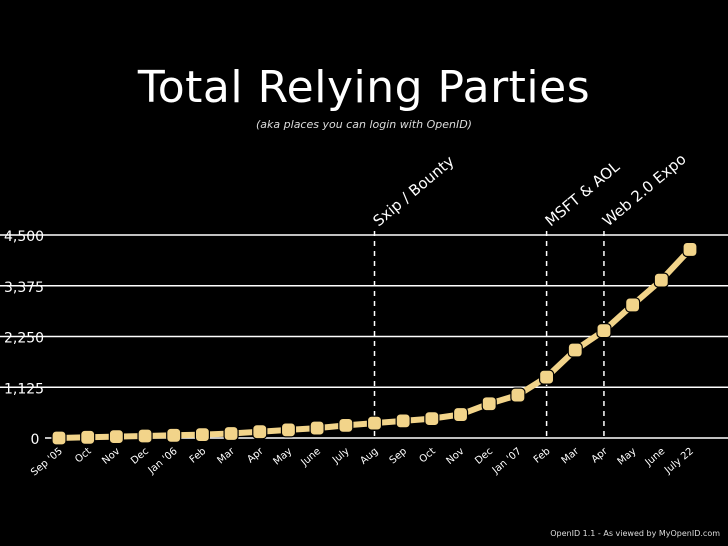 This screenshot has height=546, width=728. What do you see at coordinates (35, 440) in the screenshot?
I see `y-tick-label: 0` at bounding box center [35, 440].